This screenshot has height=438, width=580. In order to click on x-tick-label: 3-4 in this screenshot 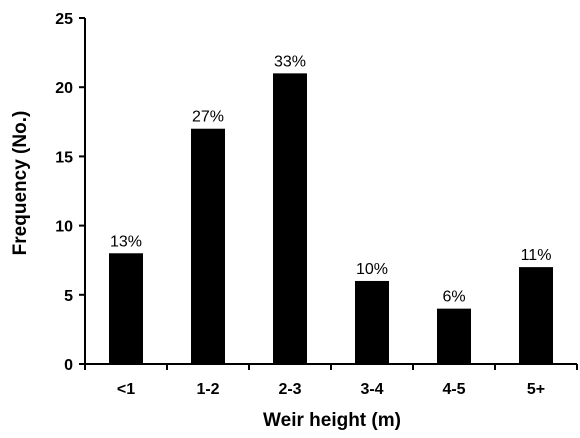, I will do `click(371, 389)`.